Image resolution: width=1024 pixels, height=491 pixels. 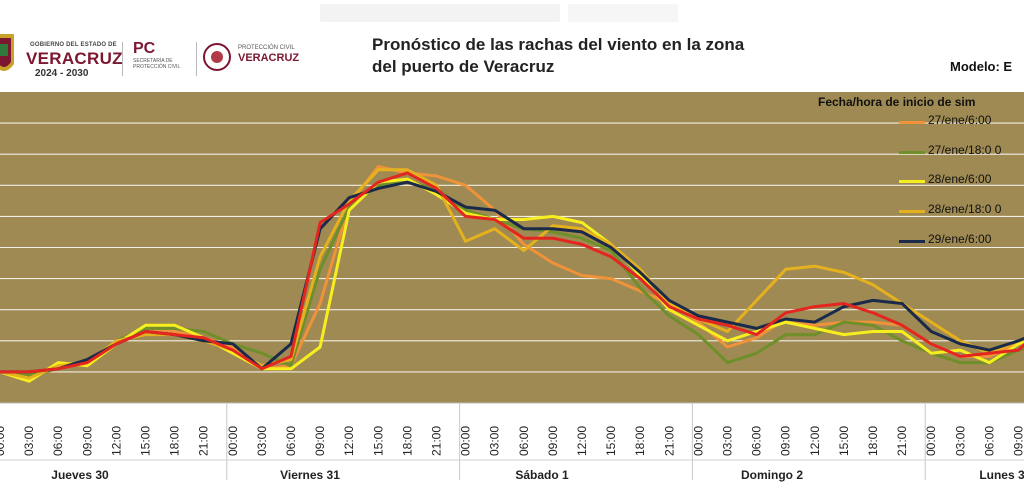 I want to click on legend-title: Fecha/hora de inicio de sim, so click(x=897, y=102).